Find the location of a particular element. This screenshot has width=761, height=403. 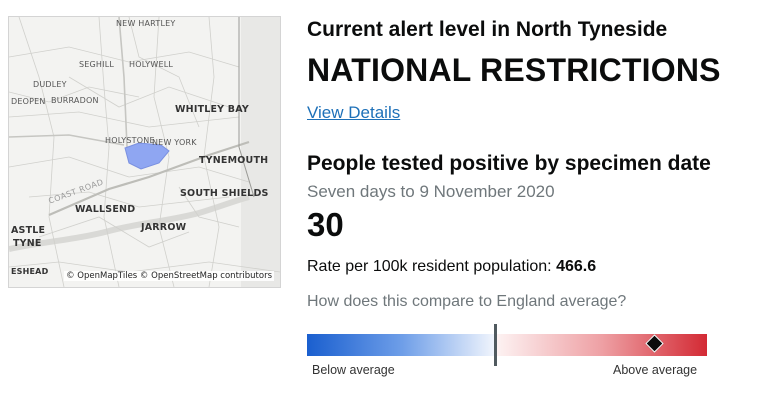

map-label-tyne: TYNE is located at coordinates (27, 243).